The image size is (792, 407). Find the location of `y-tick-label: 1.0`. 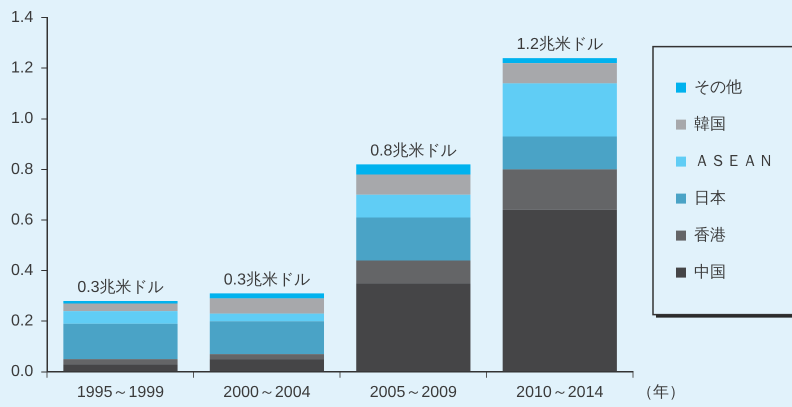

y-tick-label: 1.0 is located at coordinates (22, 119).